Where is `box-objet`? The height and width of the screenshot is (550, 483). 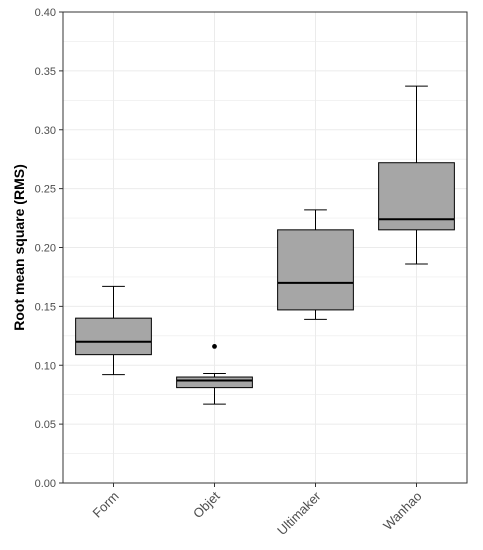
box-objet is located at coordinates (214, 374).